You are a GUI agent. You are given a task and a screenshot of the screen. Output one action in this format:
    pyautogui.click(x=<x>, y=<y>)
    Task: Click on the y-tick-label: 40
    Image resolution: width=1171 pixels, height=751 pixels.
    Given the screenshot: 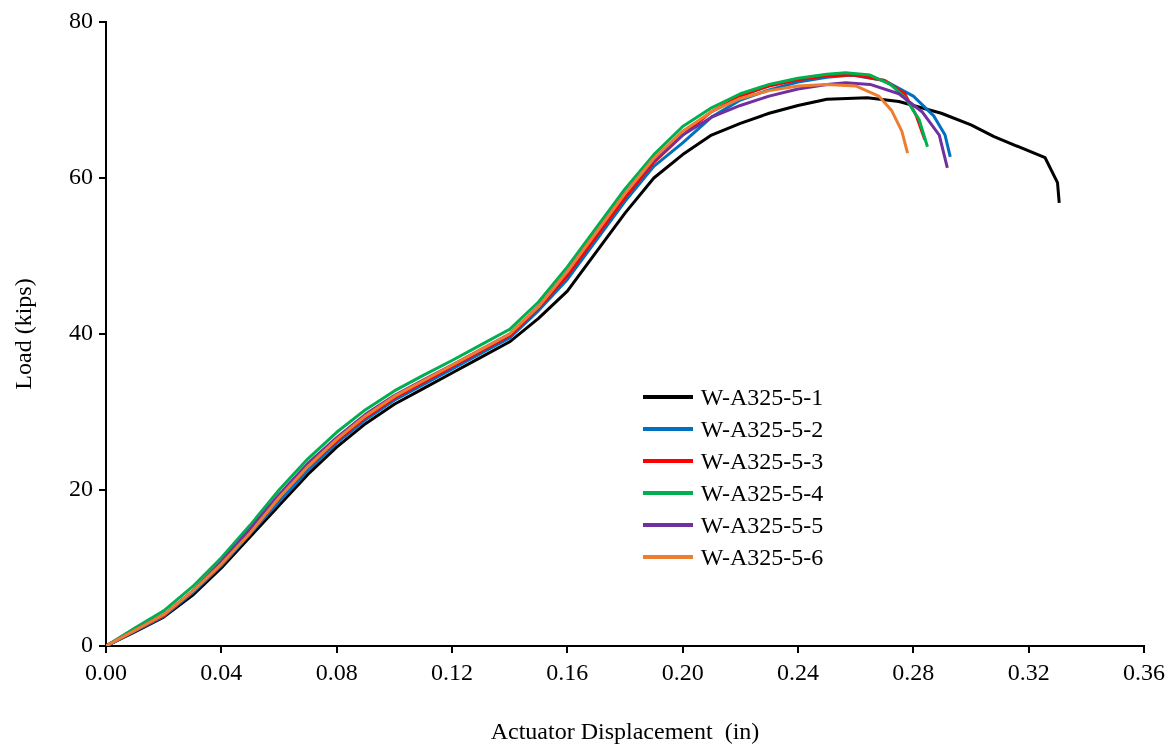 What is the action you would take?
    pyautogui.click(x=81, y=332)
    